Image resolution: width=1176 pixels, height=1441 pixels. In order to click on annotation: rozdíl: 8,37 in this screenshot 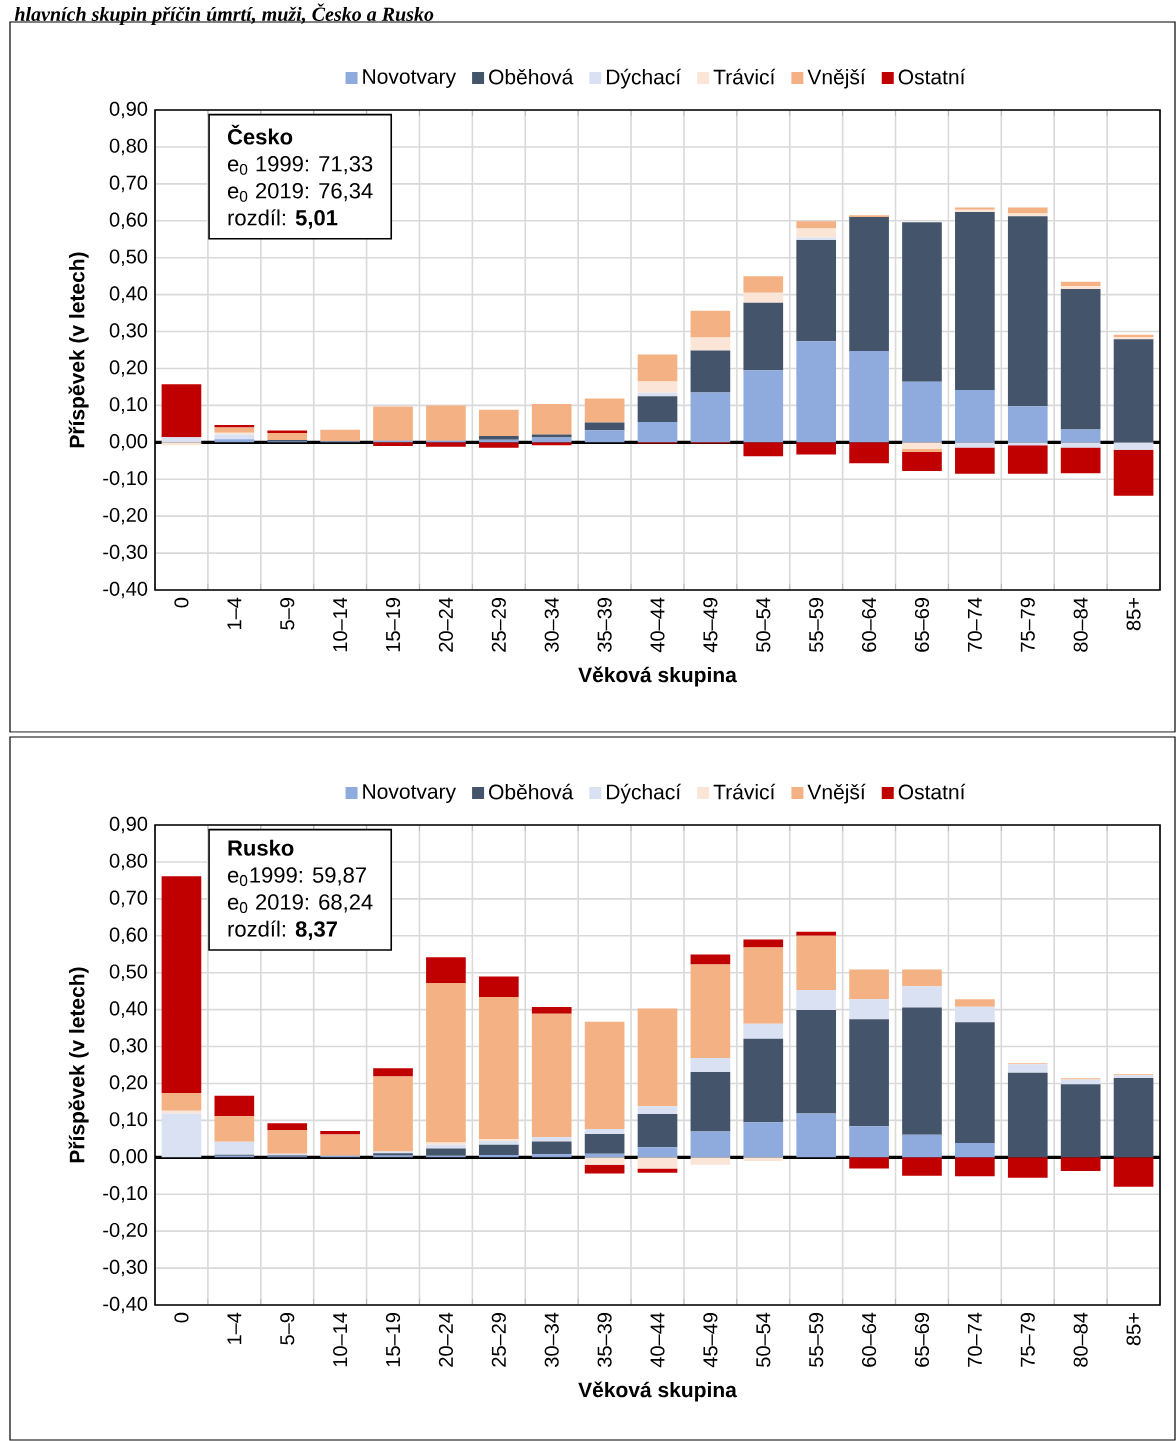, I will do `click(282, 930)`.